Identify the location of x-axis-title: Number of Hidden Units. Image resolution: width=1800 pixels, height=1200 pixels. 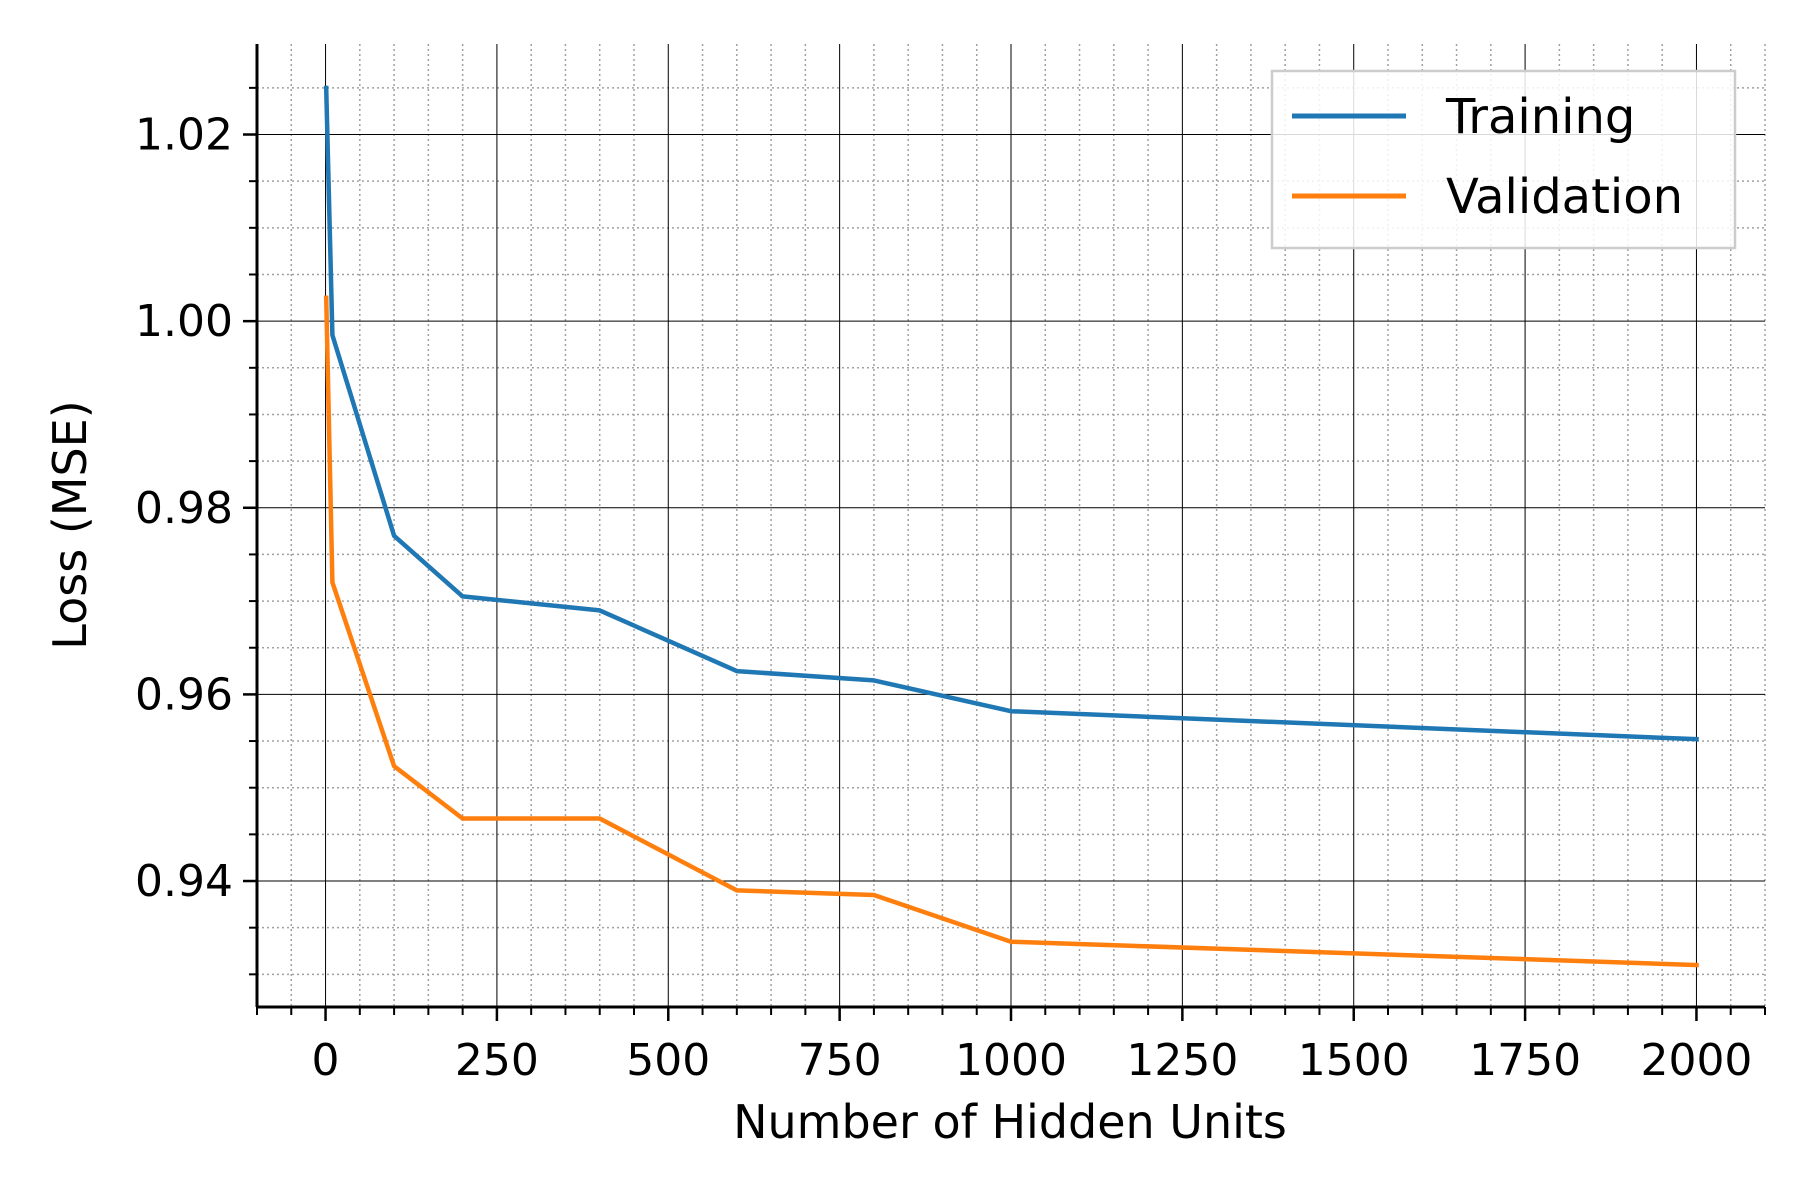
(1010, 1122).